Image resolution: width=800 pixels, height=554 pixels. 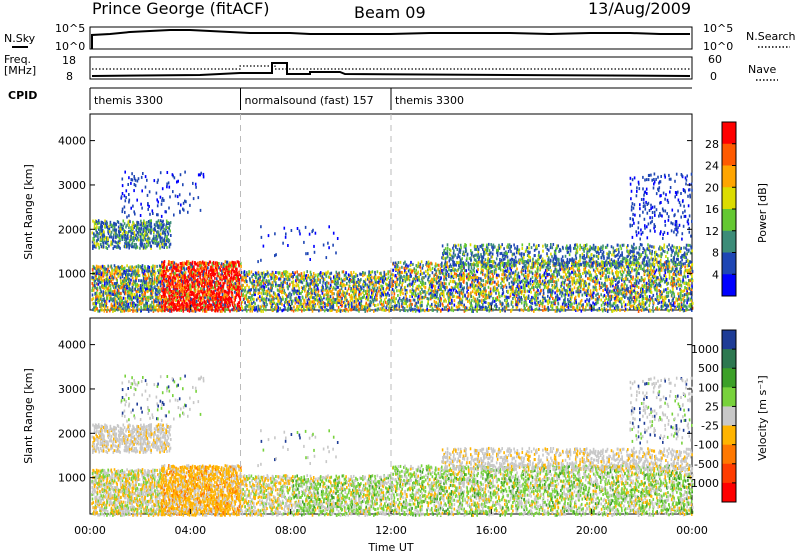 What do you see at coordinates (309, 100) in the screenshot?
I see `cpid-segment-label: normalsound (fast) 157` at bounding box center [309, 100].